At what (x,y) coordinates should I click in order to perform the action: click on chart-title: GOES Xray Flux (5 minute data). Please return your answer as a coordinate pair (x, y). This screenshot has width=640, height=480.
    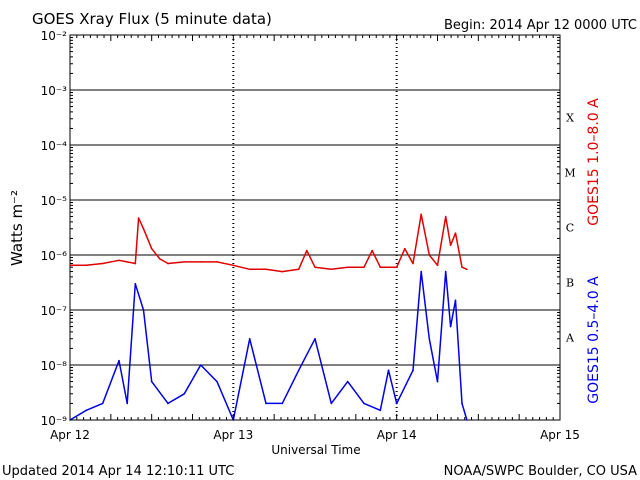
    Looking at the image, I should click on (152, 19).